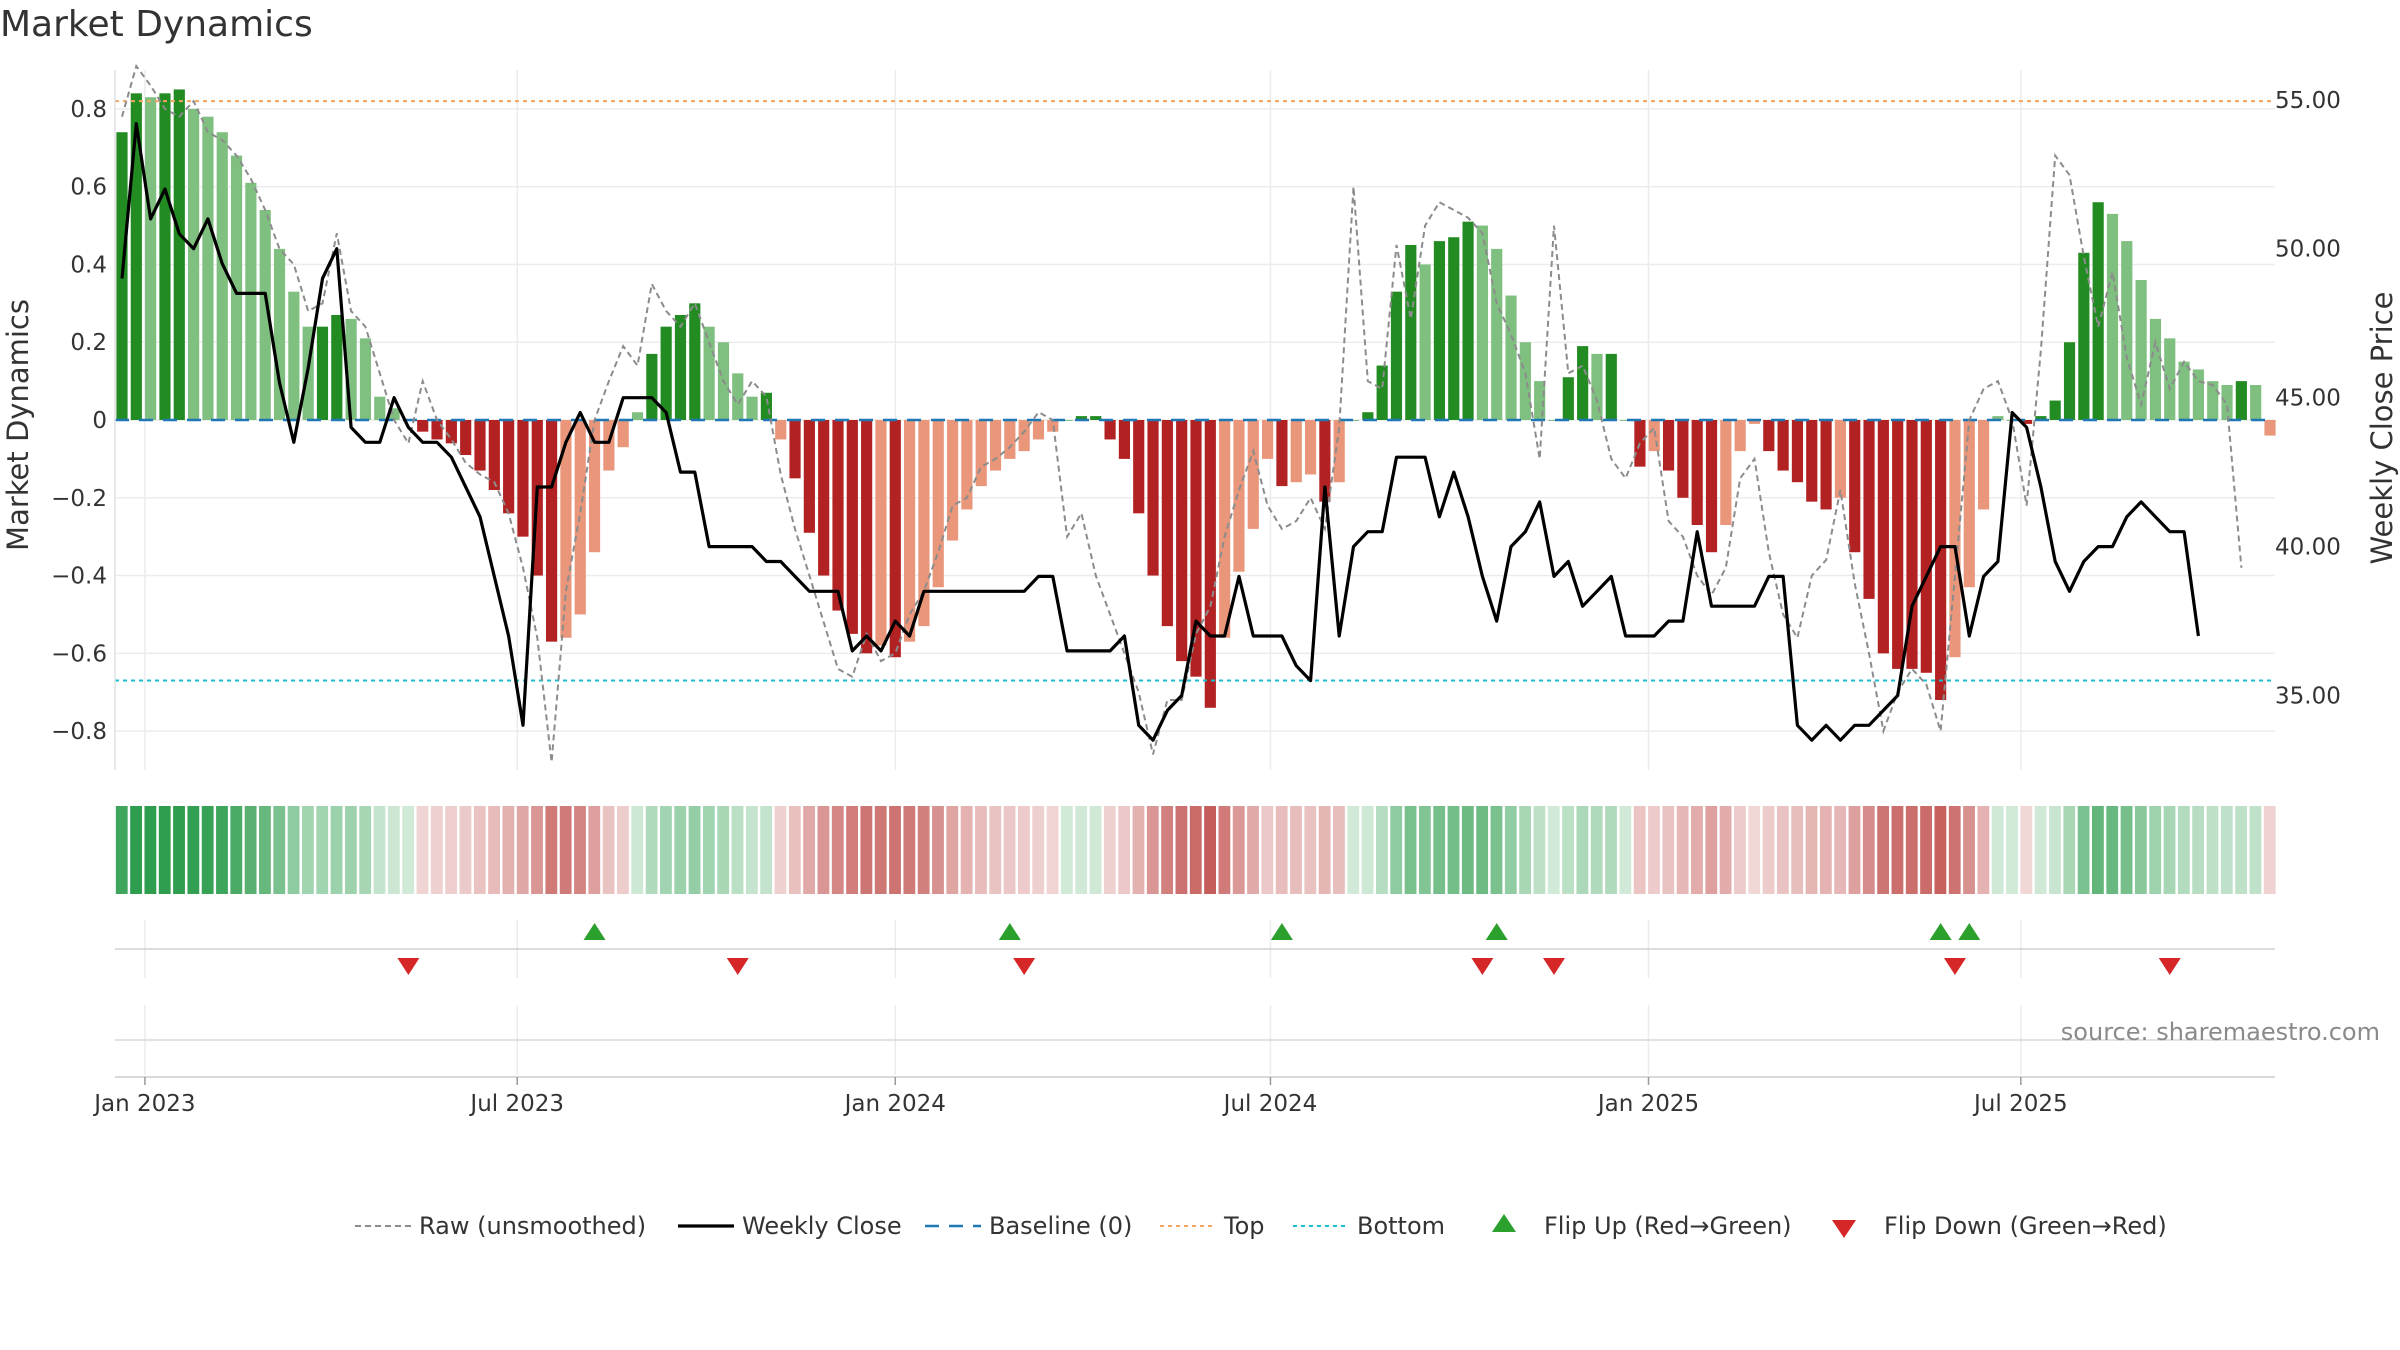 The width and height of the screenshot is (2400, 1350). I want to click on legend-label: Flip Down (Green→Red), so click(2025, 1226).